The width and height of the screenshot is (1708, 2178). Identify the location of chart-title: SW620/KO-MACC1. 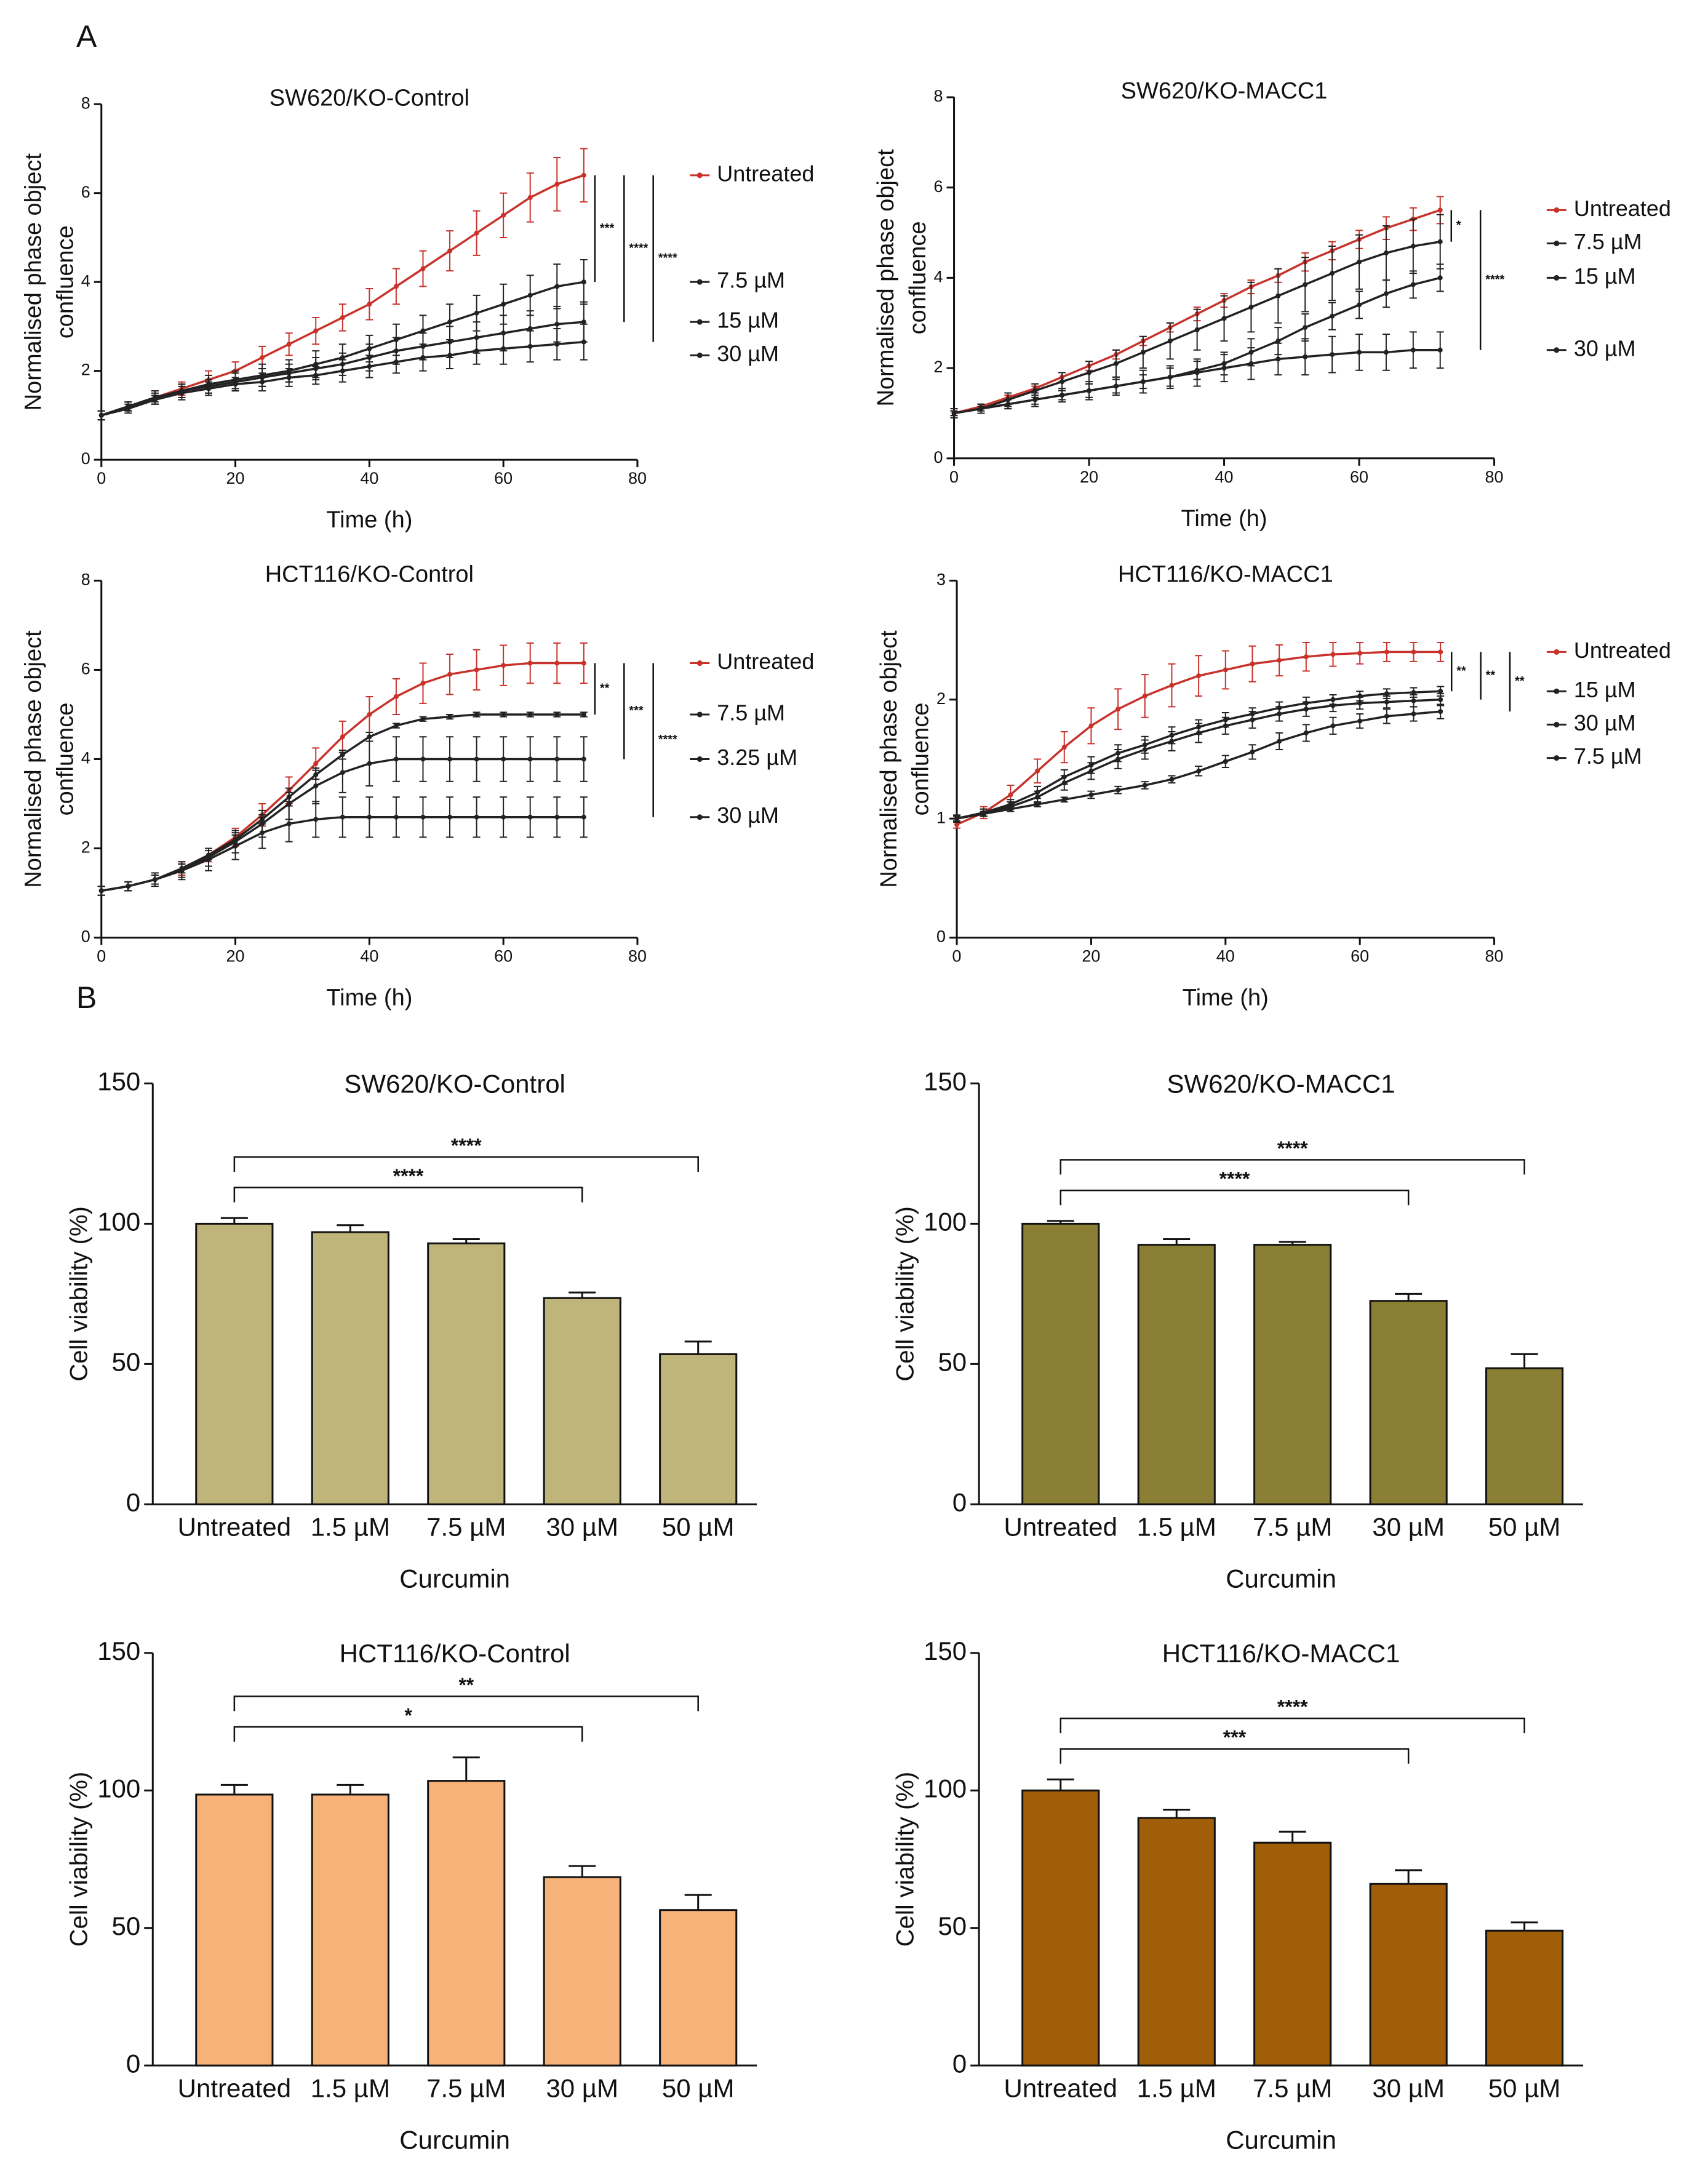
(1281, 1085).